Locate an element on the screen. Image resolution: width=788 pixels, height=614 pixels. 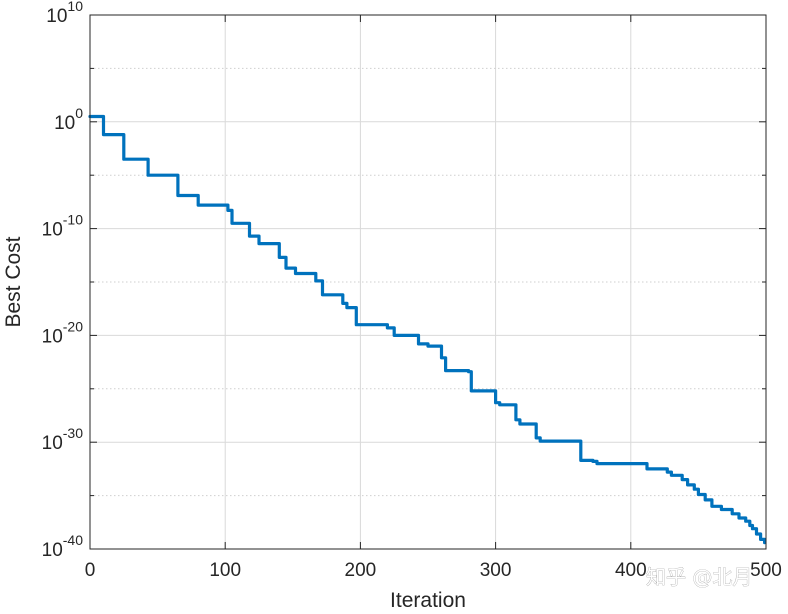
y-tick-power: -30 is located at coordinates (73, 433).